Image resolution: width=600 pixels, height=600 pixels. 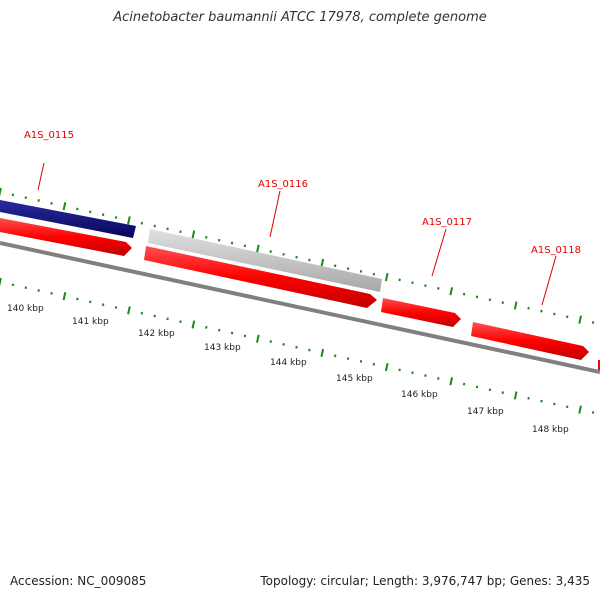 I want to click on gene-a1s-0116-arrow, so click(x=260, y=277).